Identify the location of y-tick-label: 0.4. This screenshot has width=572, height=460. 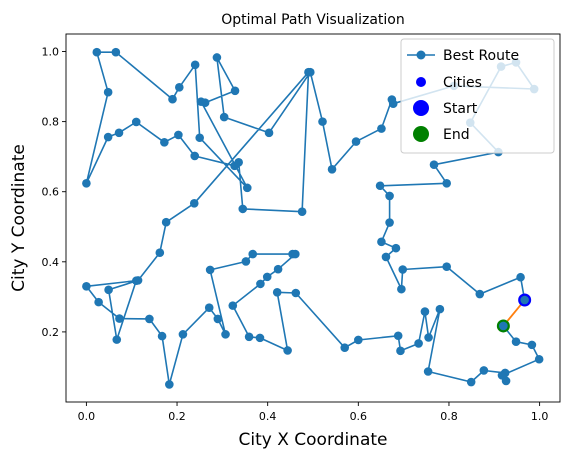
(51, 262).